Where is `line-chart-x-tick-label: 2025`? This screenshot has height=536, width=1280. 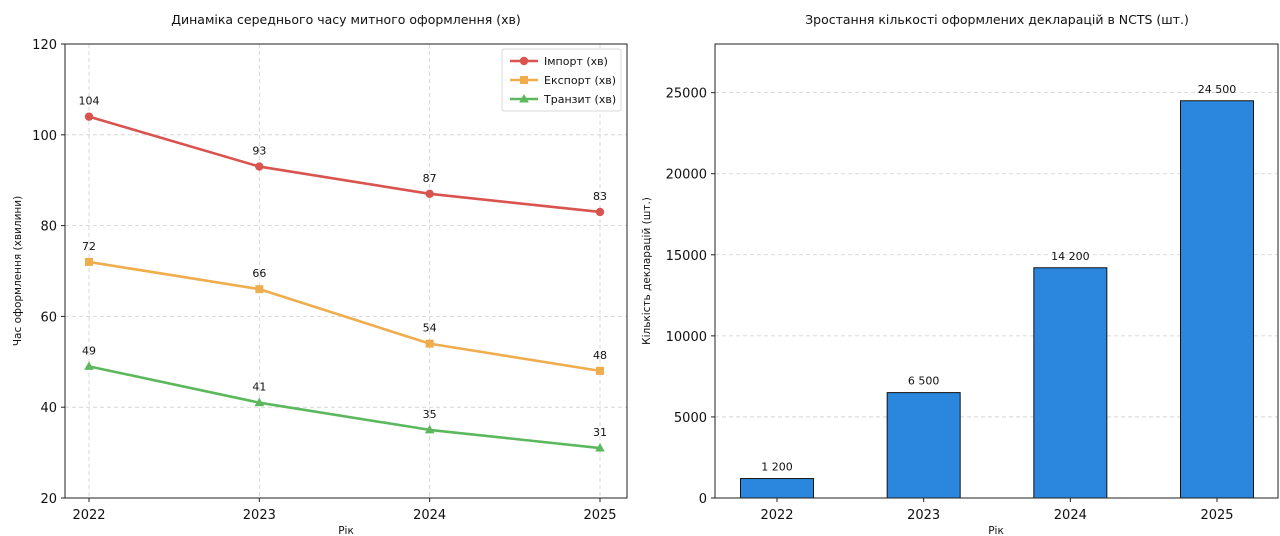 line-chart-x-tick-label: 2025 is located at coordinates (599, 515).